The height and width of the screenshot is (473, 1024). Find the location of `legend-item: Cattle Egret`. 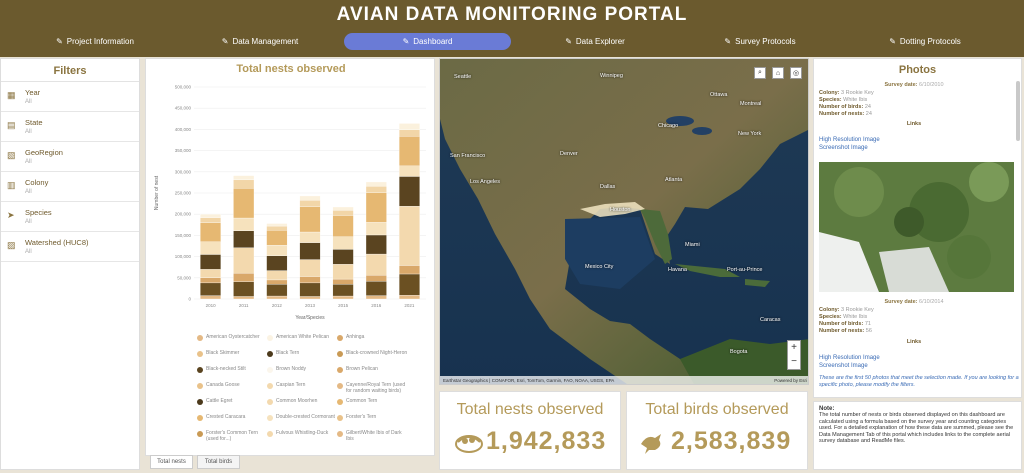

legend-item: Cattle Egret is located at coordinates (232, 401).